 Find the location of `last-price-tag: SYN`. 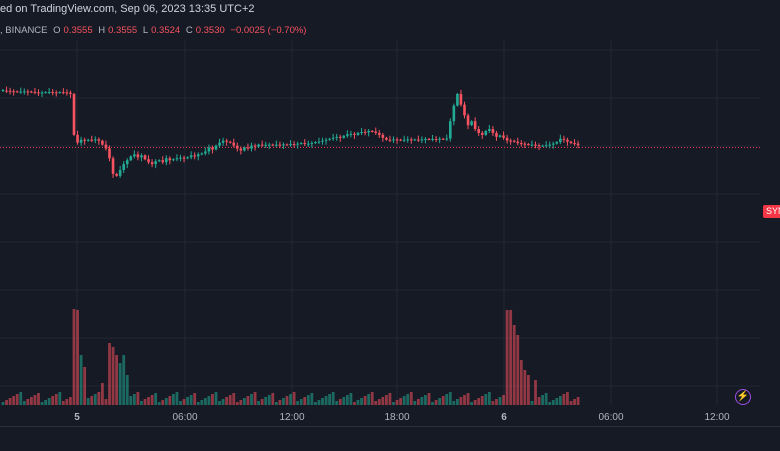

last-price-tag: SYN is located at coordinates (771, 211).